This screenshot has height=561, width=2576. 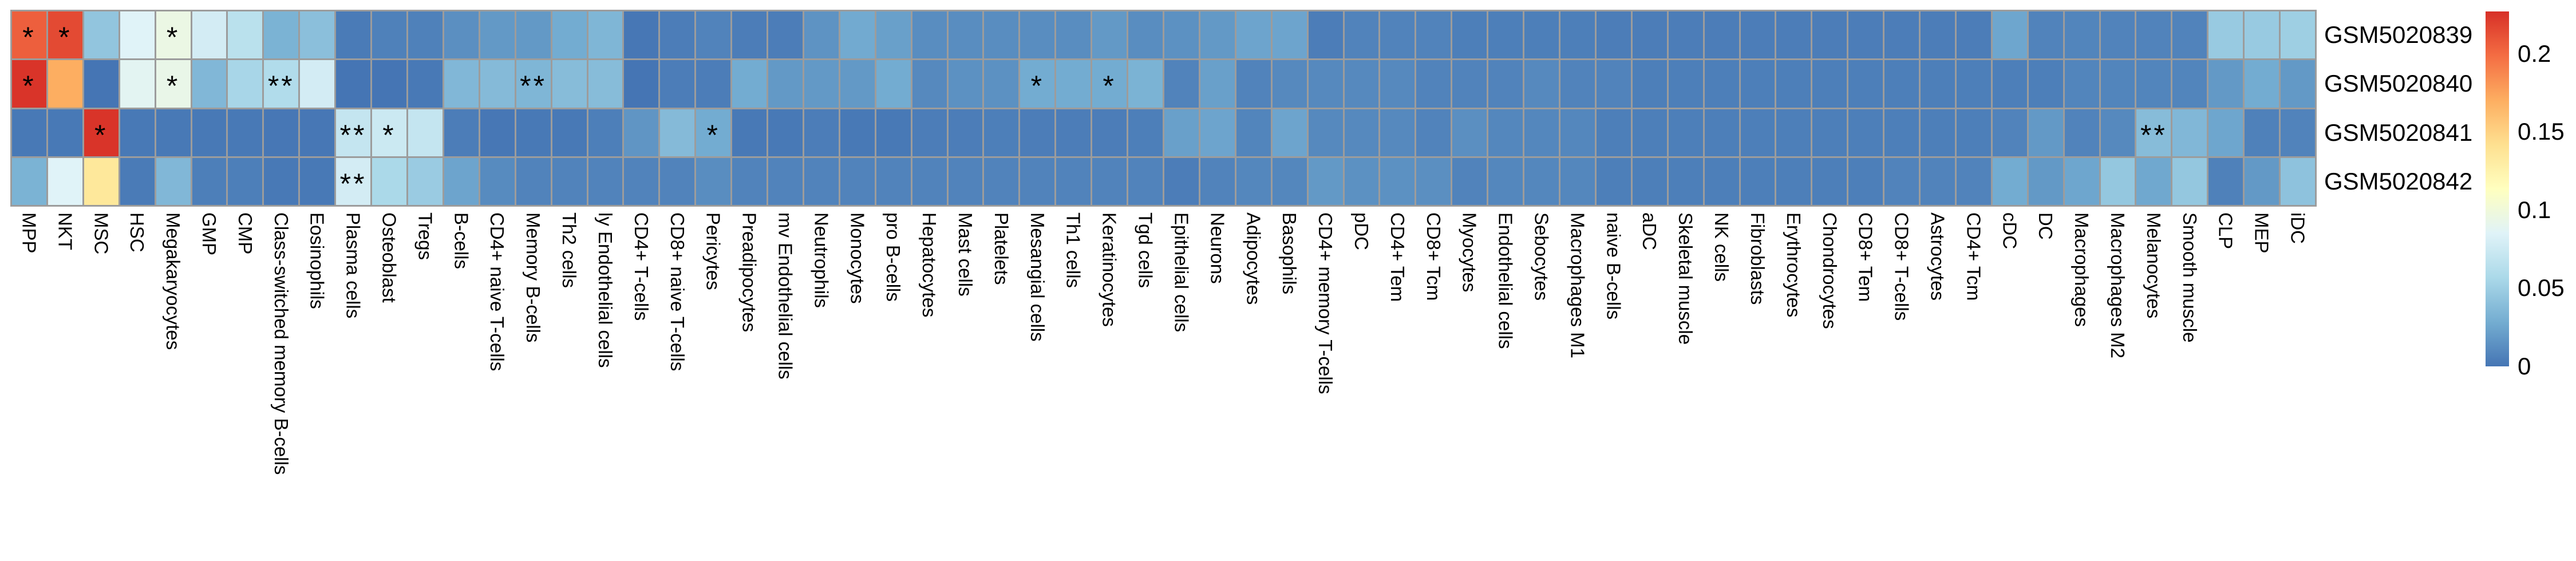 I want to click on column-label: Epithelial cells, so click(x=1181, y=272).